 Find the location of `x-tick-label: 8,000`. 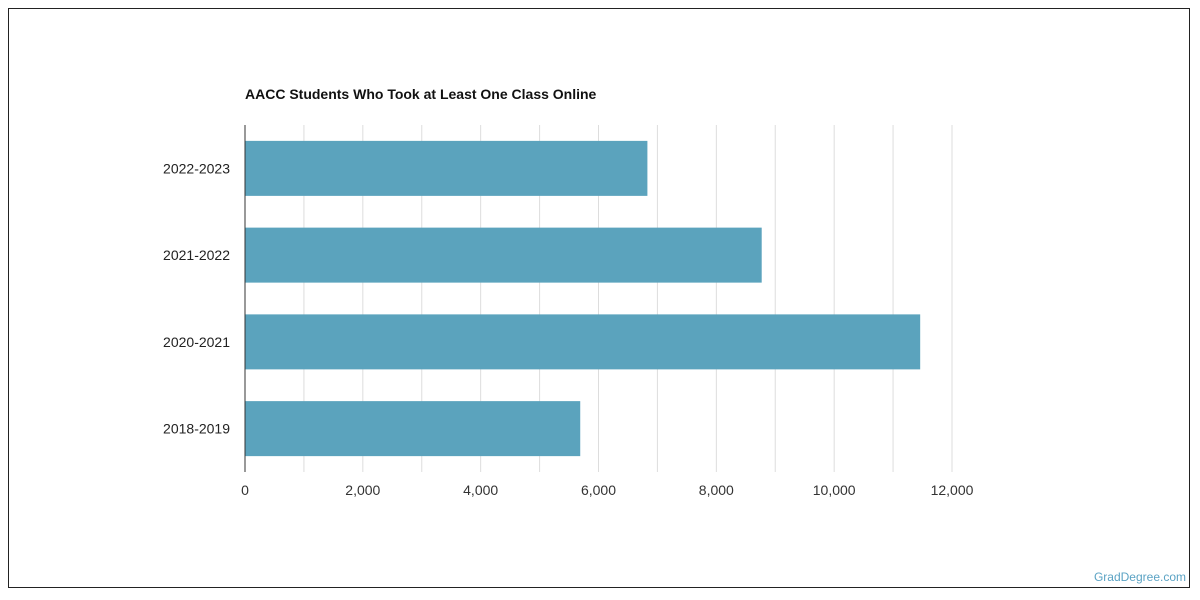

x-tick-label: 8,000 is located at coordinates (716, 490).